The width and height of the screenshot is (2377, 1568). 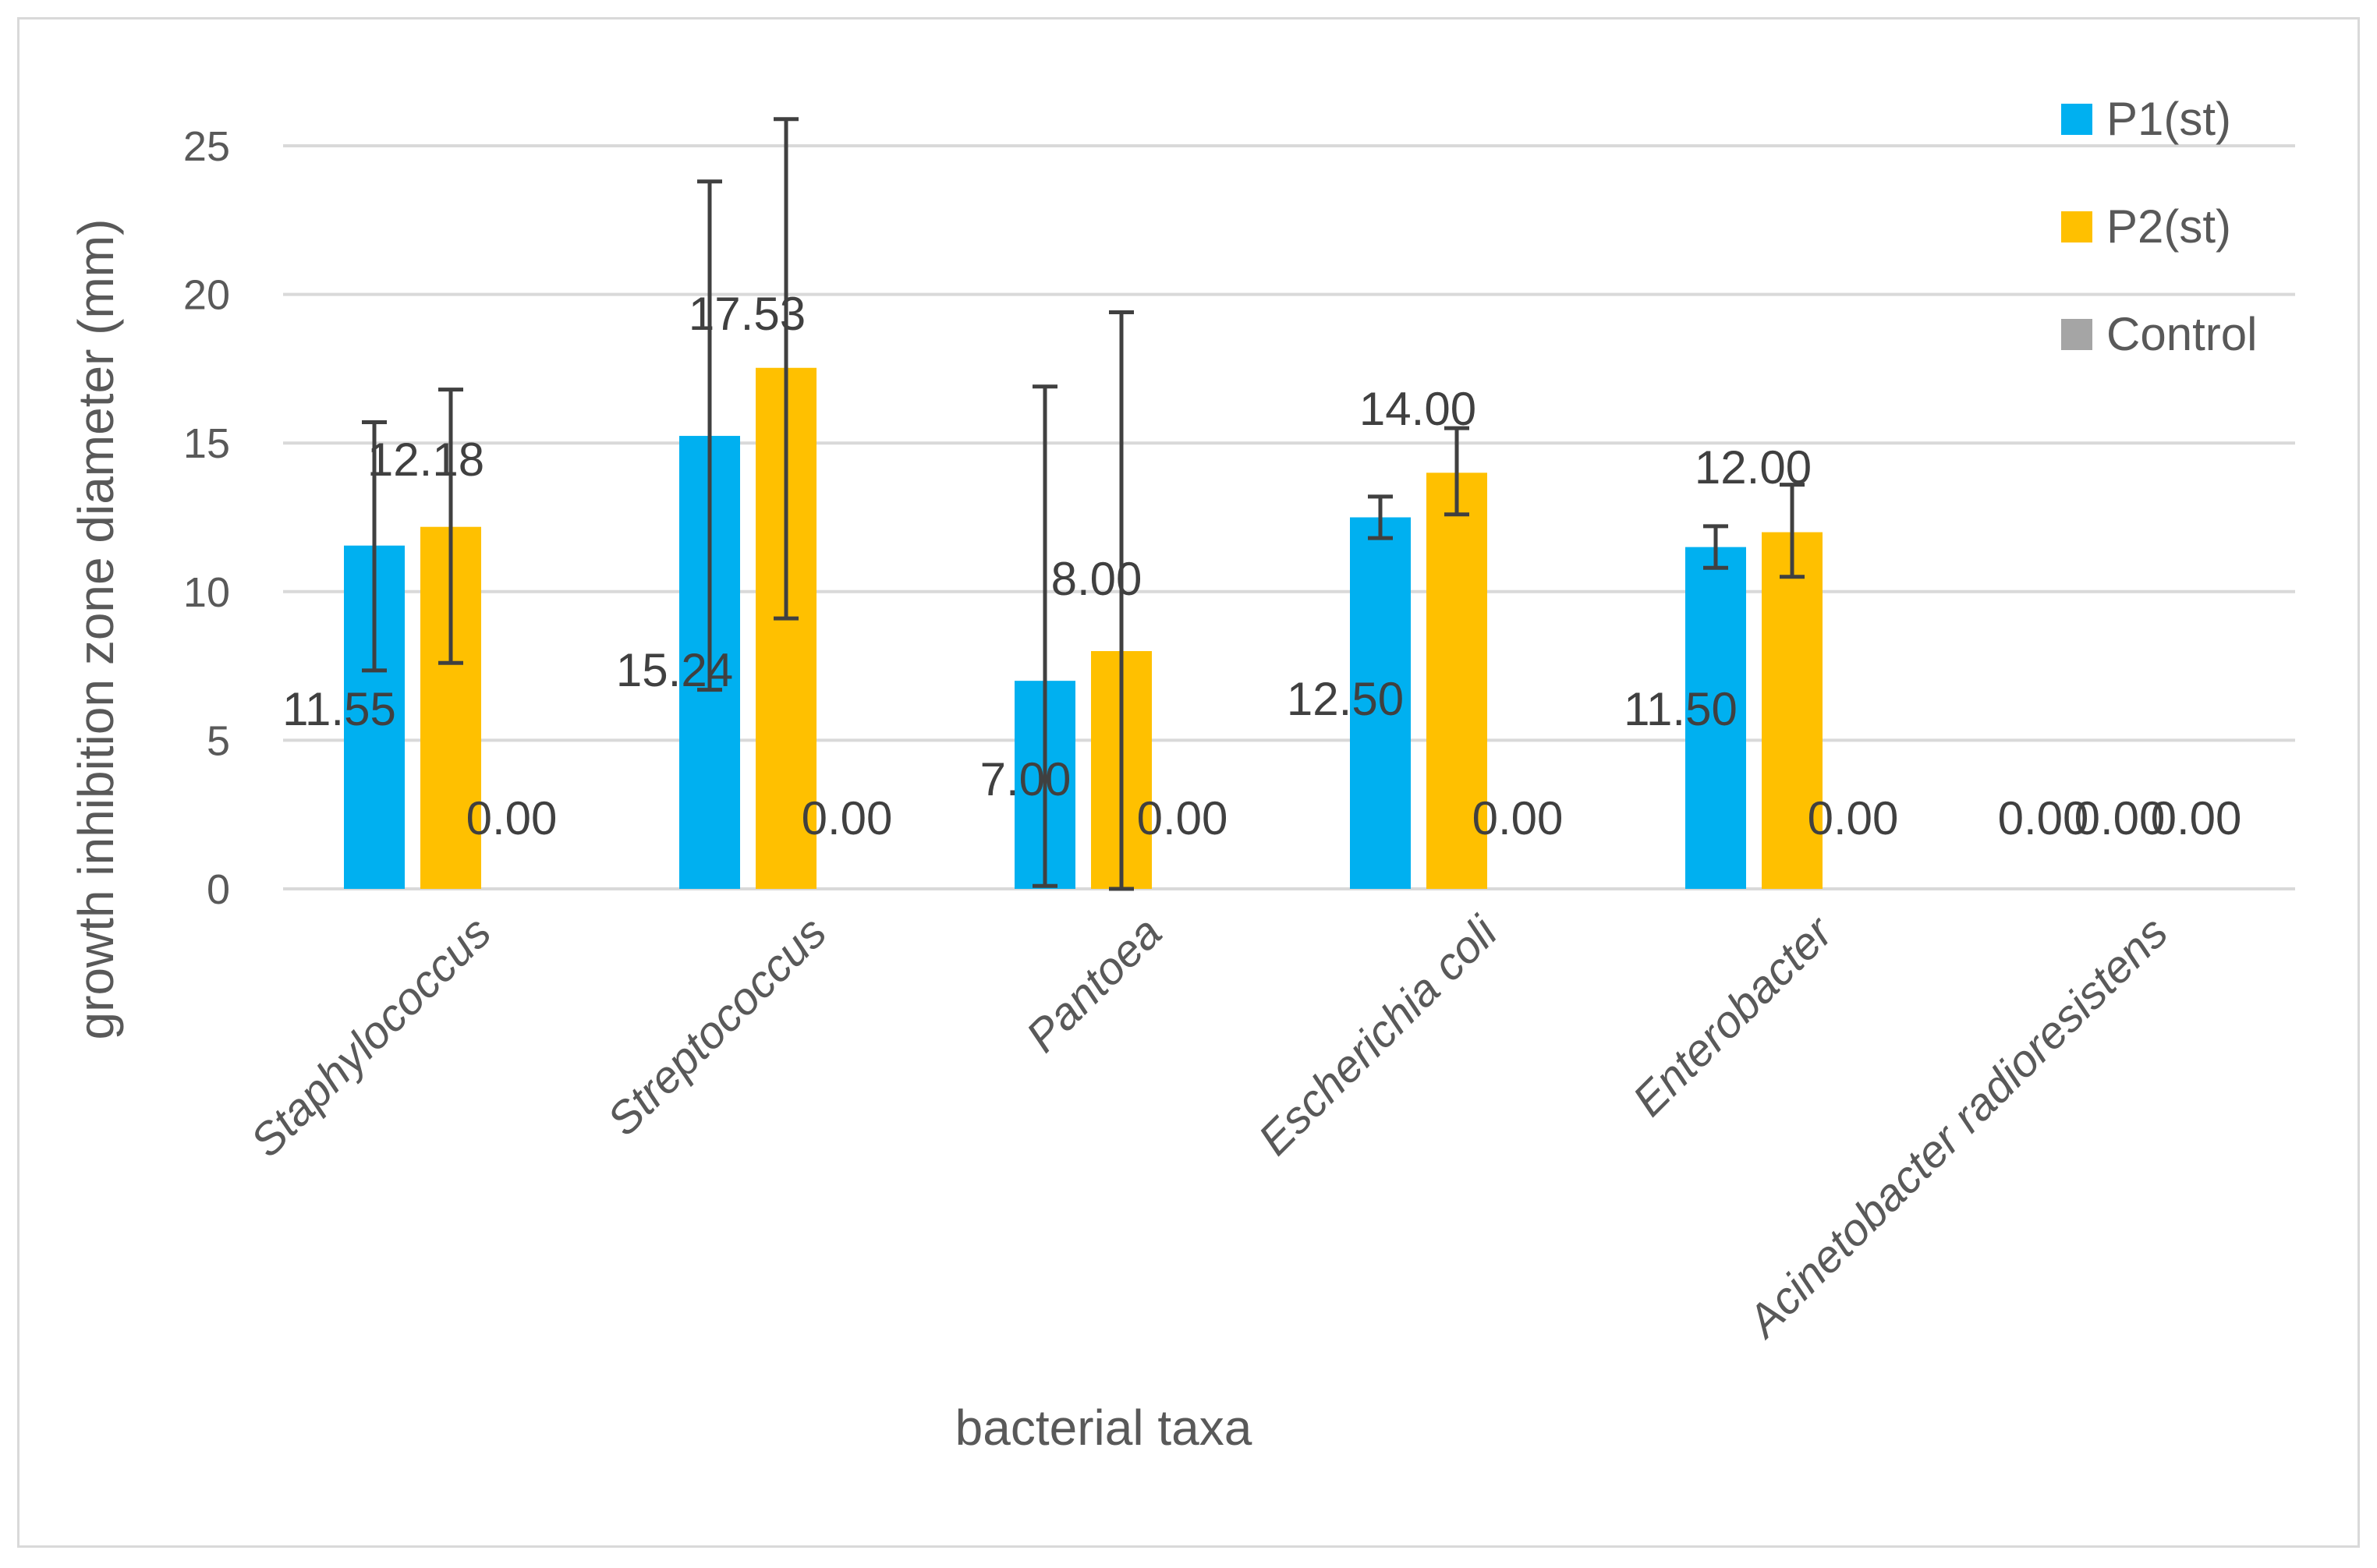 What do you see at coordinates (1754, 467) in the screenshot?
I see `data-label: 12.00` at bounding box center [1754, 467].